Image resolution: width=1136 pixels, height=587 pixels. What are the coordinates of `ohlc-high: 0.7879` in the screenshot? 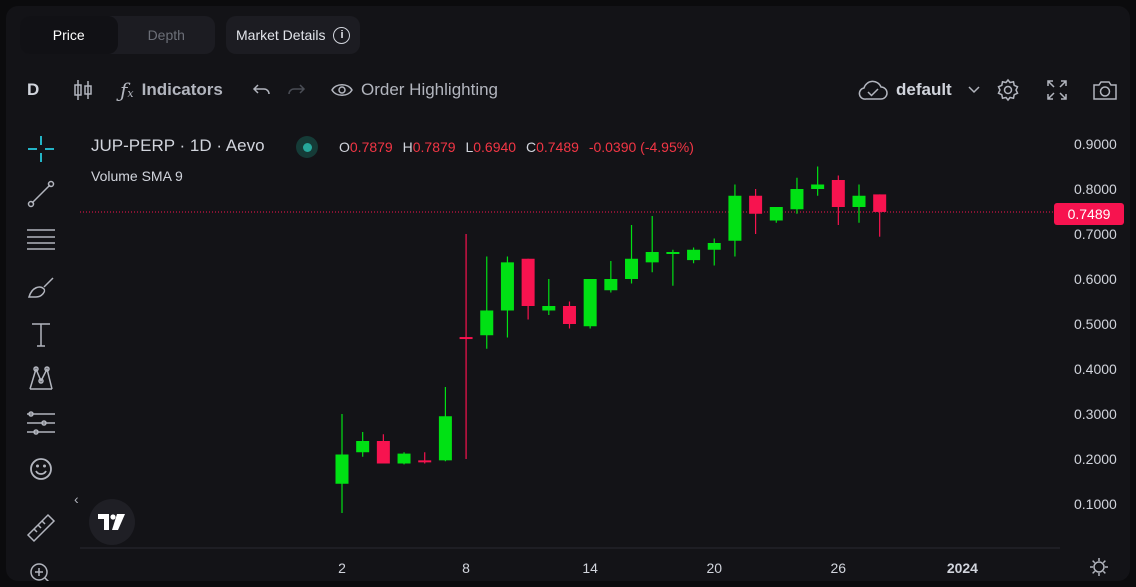 It's located at (434, 147).